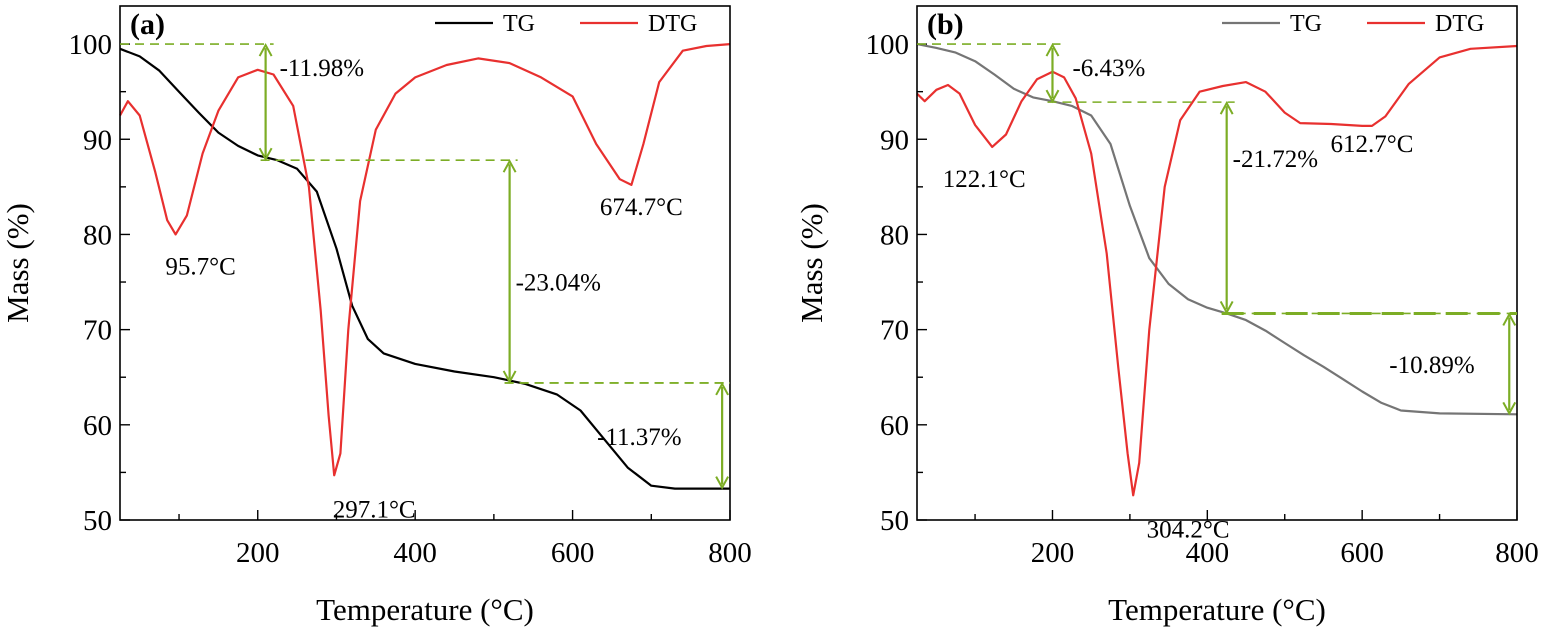 The height and width of the screenshot is (638, 1548). Describe the element at coordinates (945, 24) in the screenshot. I see `panel-label: (b)` at that location.